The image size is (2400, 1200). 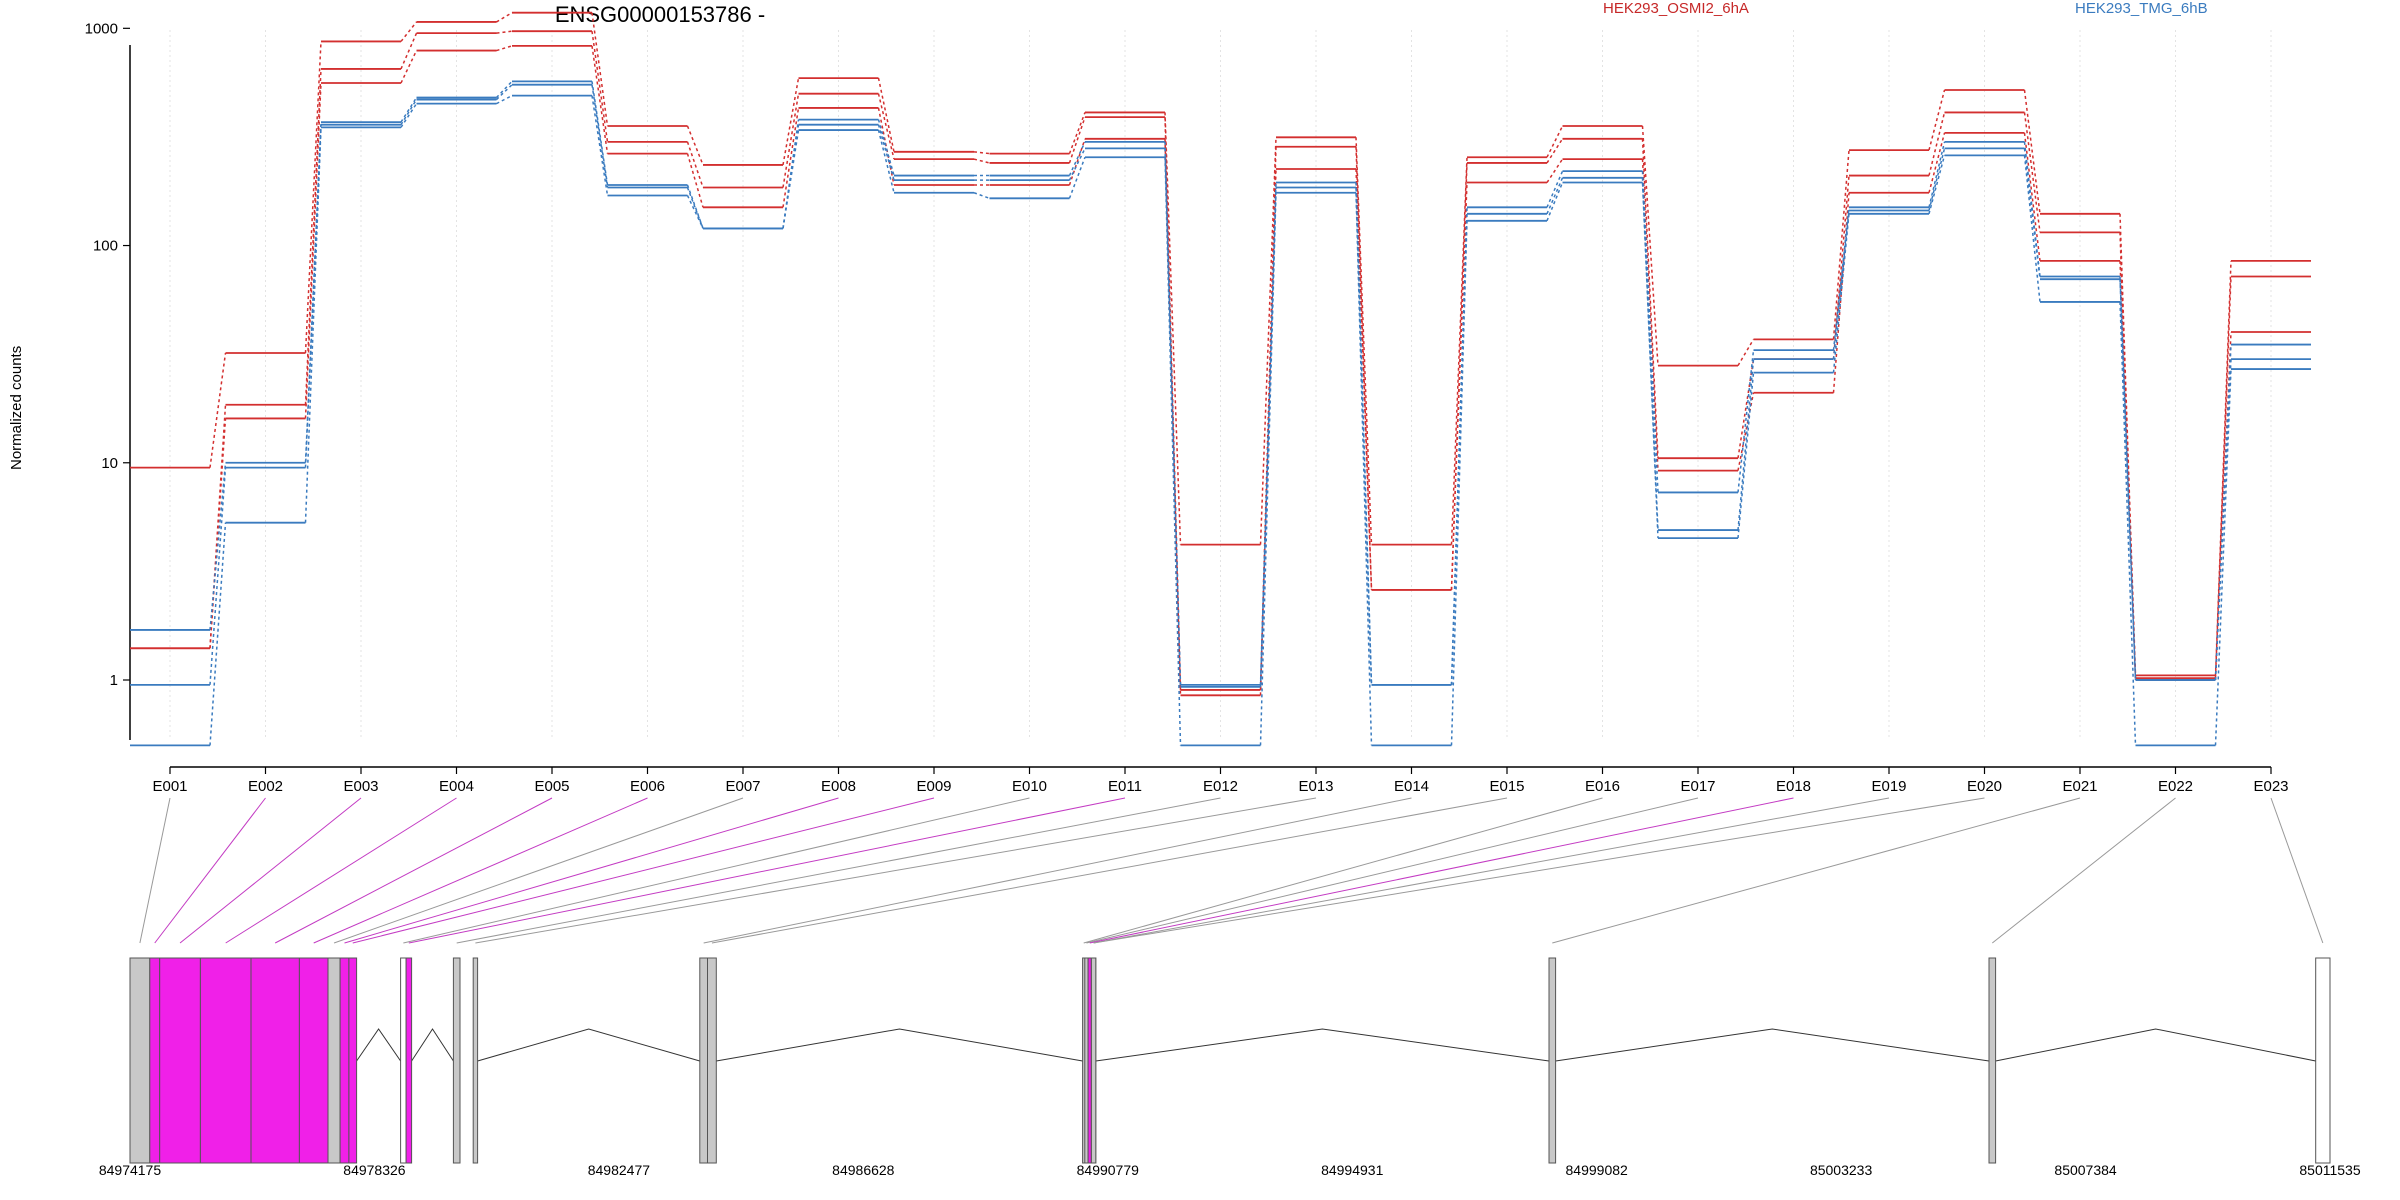 I want to click on genomic-tick-label: 84990779, so click(x=1108, y=1170).